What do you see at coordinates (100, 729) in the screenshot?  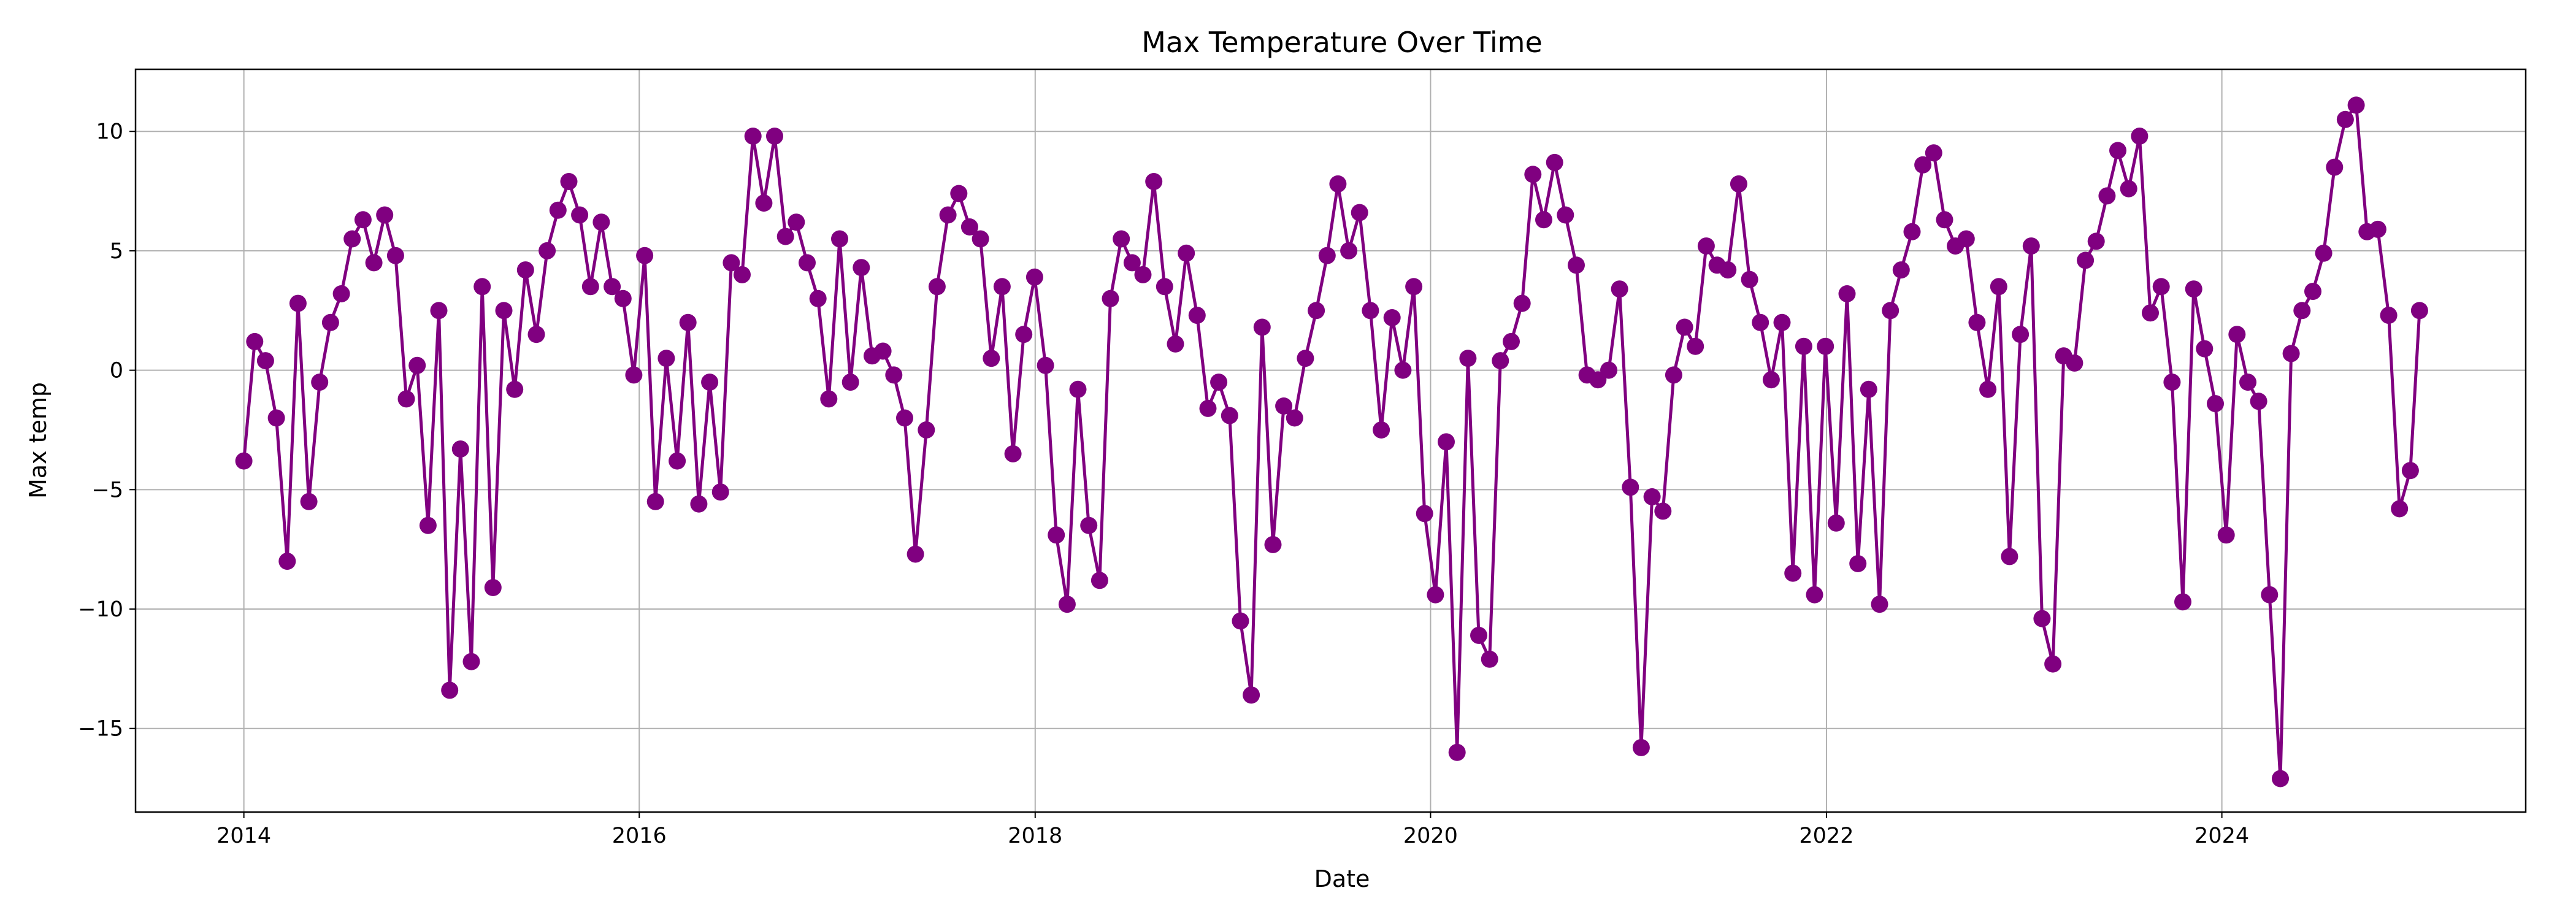 I see `y-tick-label: −15` at bounding box center [100, 729].